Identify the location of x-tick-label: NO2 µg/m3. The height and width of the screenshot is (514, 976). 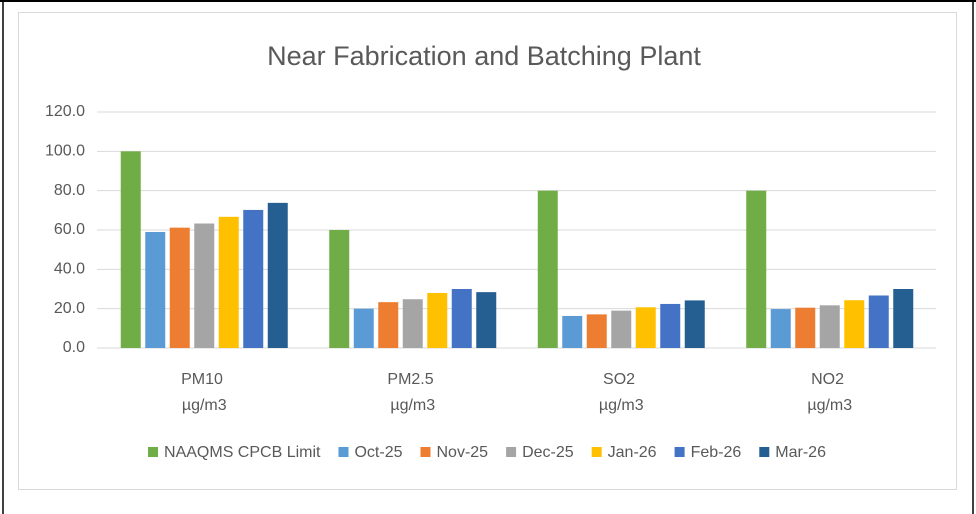
(829, 392).